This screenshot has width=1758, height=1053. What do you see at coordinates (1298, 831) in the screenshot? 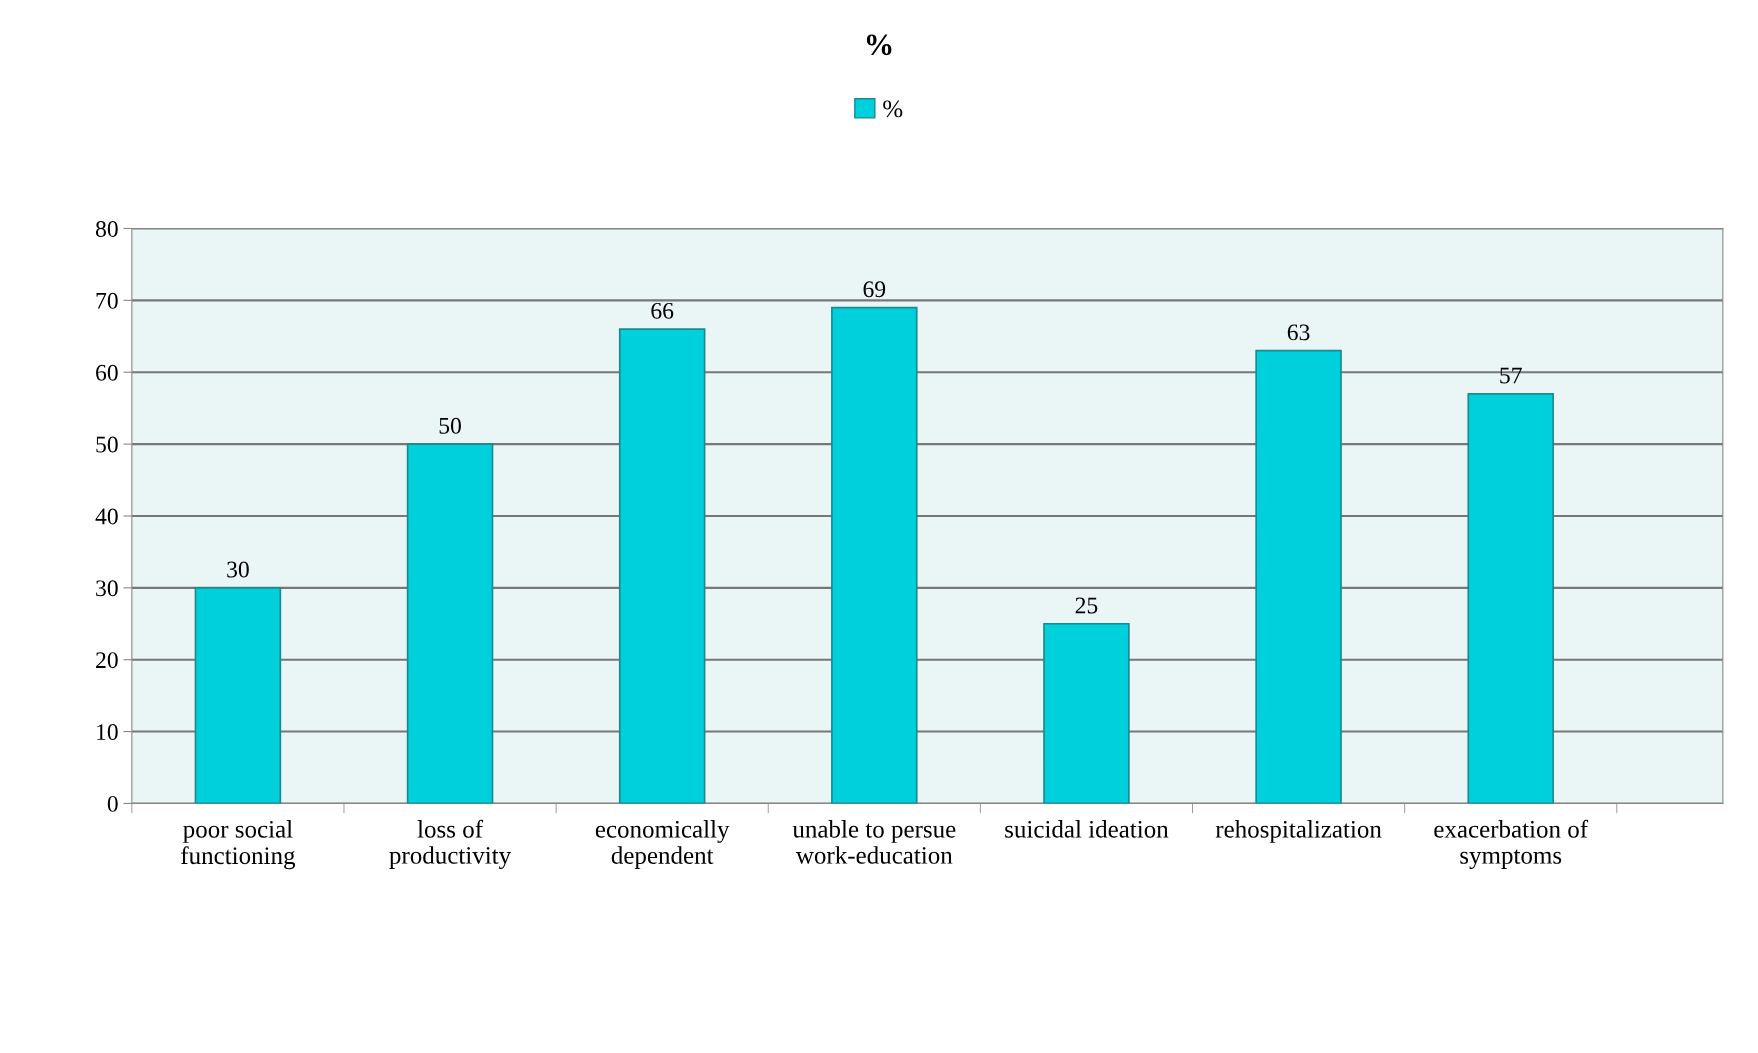
I see `x-tick-label: rehospitalization` at bounding box center [1298, 831].